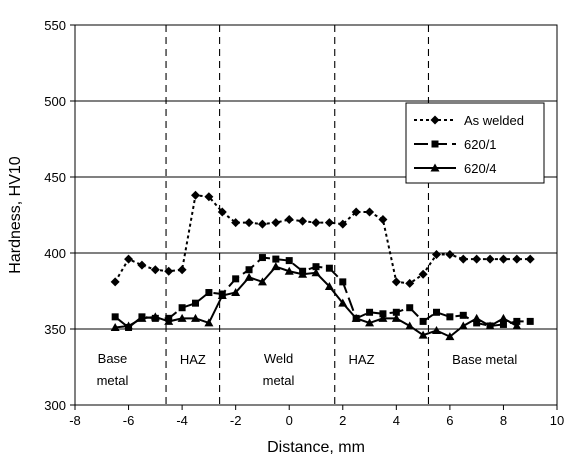 The image size is (579, 461). Describe the element at coordinates (55, 329) in the screenshot. I see `y-tick-label: 350` at that location.